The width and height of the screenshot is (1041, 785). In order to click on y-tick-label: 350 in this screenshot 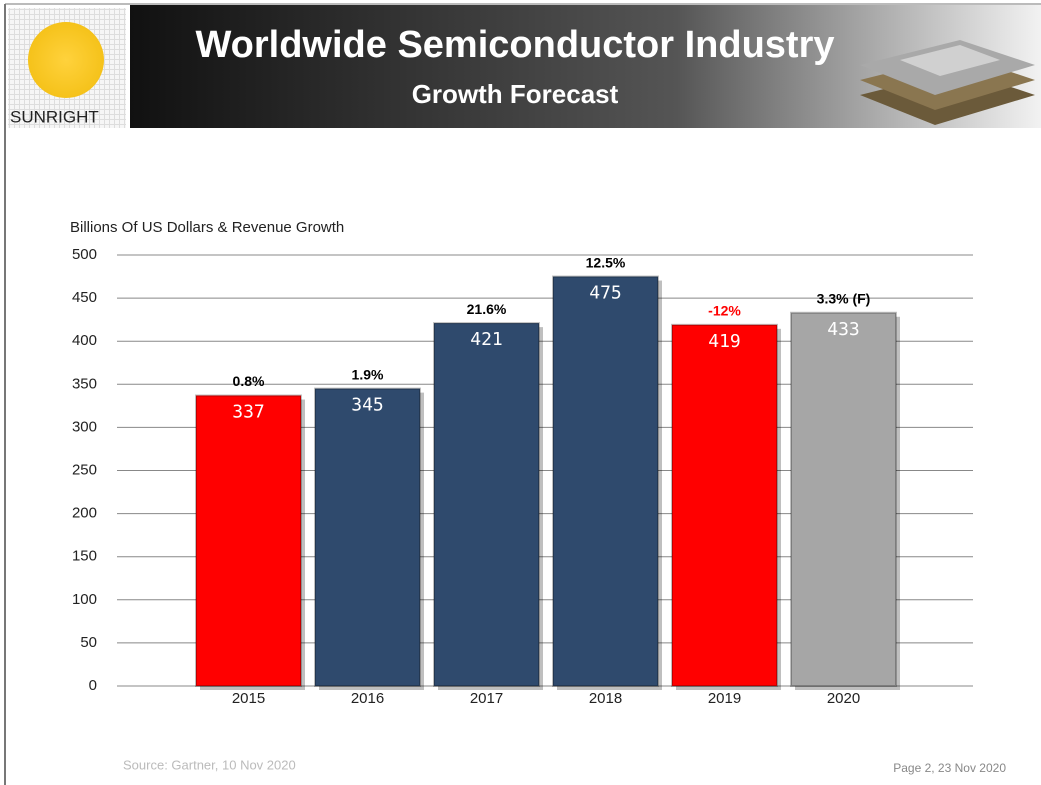, I will do `click(84, 383)`.